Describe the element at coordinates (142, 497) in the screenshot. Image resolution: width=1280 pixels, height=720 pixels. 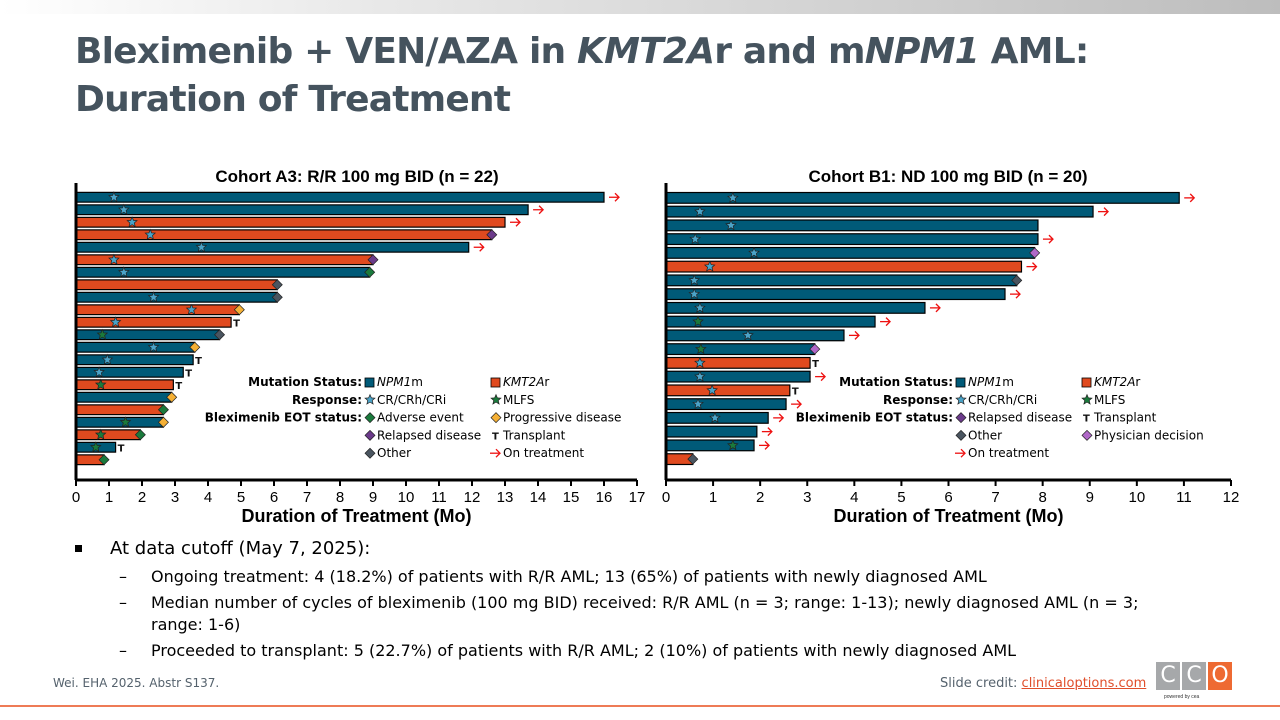
I see `x-tick-label: 2` at that location.